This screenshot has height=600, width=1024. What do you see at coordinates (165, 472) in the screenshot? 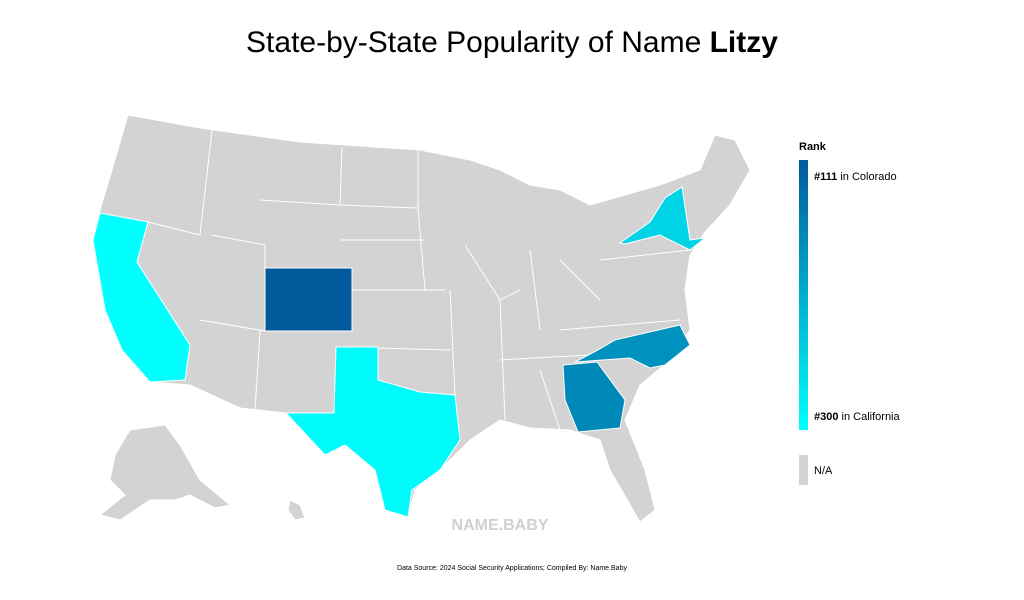
I see `alaska` at bounding box center [165, 472].